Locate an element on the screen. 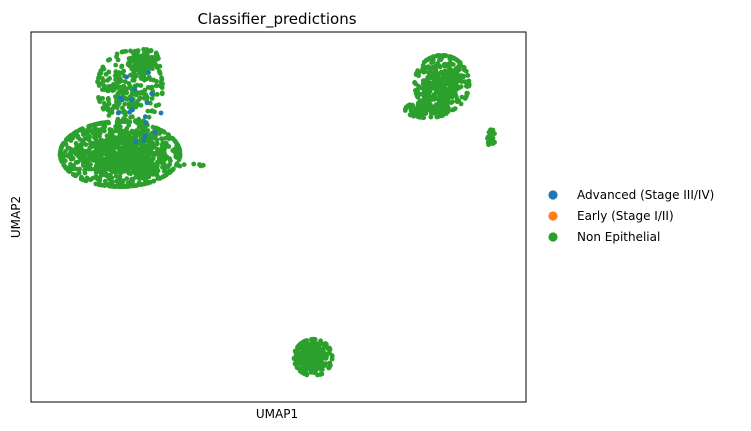 This screenshot has width=751, height=431. legend-item-advanced: Advanced (Stage III/IV) is located at coordinates (631, 195).